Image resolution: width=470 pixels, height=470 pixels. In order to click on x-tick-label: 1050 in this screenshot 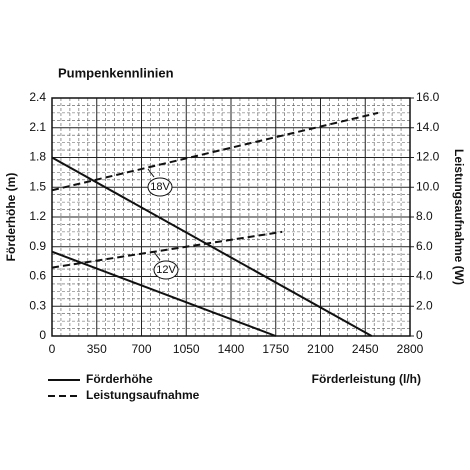, I will do `click(186, 349)`.